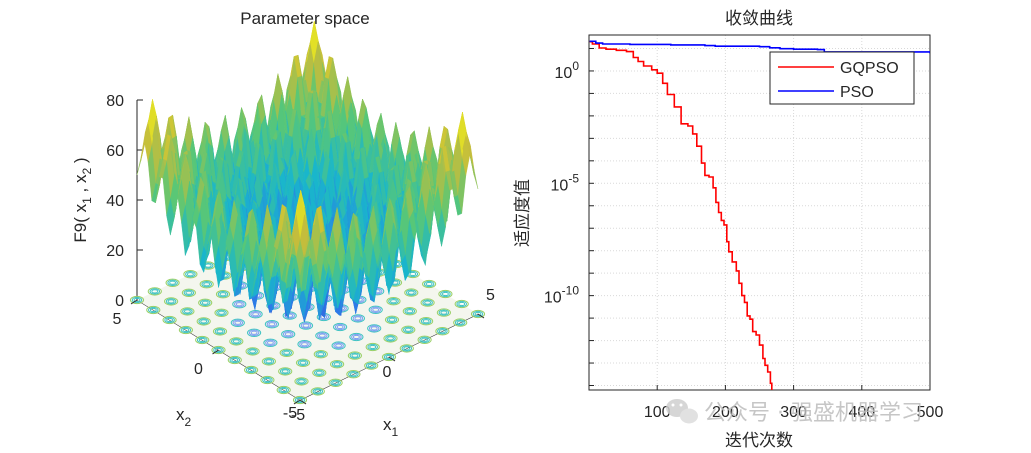 Image resolution: width=1031 pixels, height=453 pixels. I want to click on x1-tick-label: 0, so click(387, 372).